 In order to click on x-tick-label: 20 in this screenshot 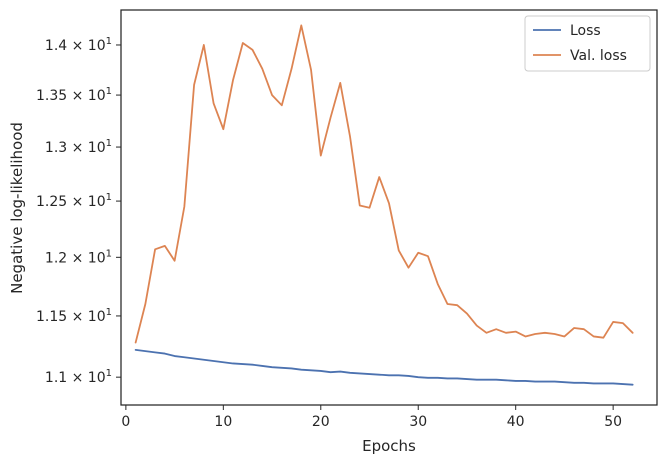, I will do `click(321, 422)`.